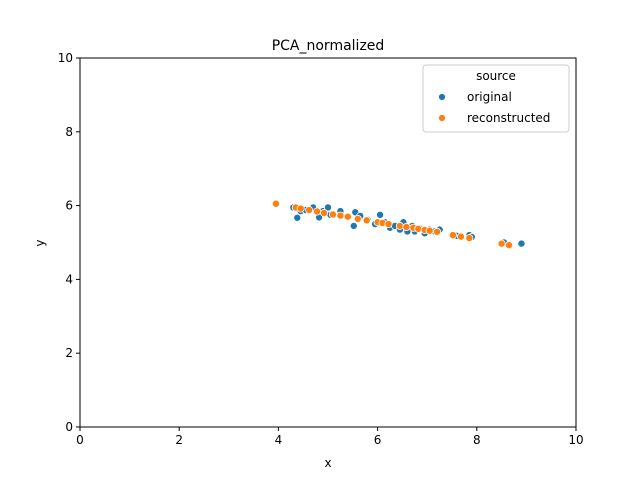 Image resolution: width=640 pixels, height=480 pixels. I want to click on y-tick-label: 8, so click(69, 132).